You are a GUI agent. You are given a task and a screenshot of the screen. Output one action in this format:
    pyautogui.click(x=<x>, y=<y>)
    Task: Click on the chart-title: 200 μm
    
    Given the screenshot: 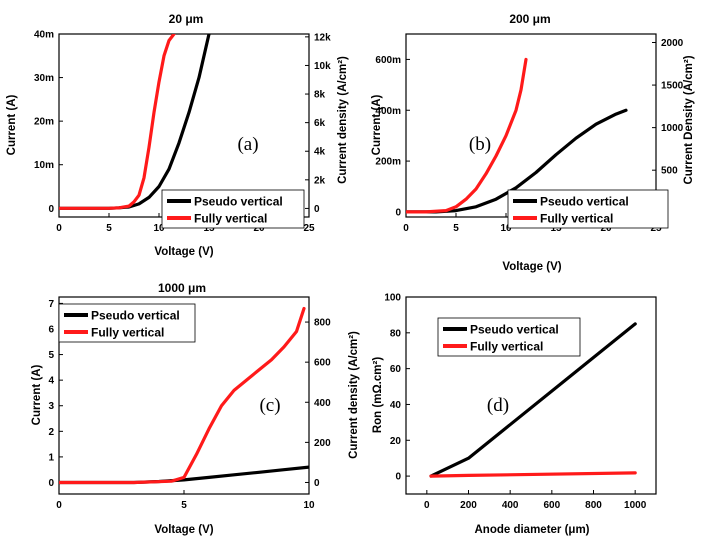 What is the action you would take?
    pyautogui.click(x=529, y=19)
    